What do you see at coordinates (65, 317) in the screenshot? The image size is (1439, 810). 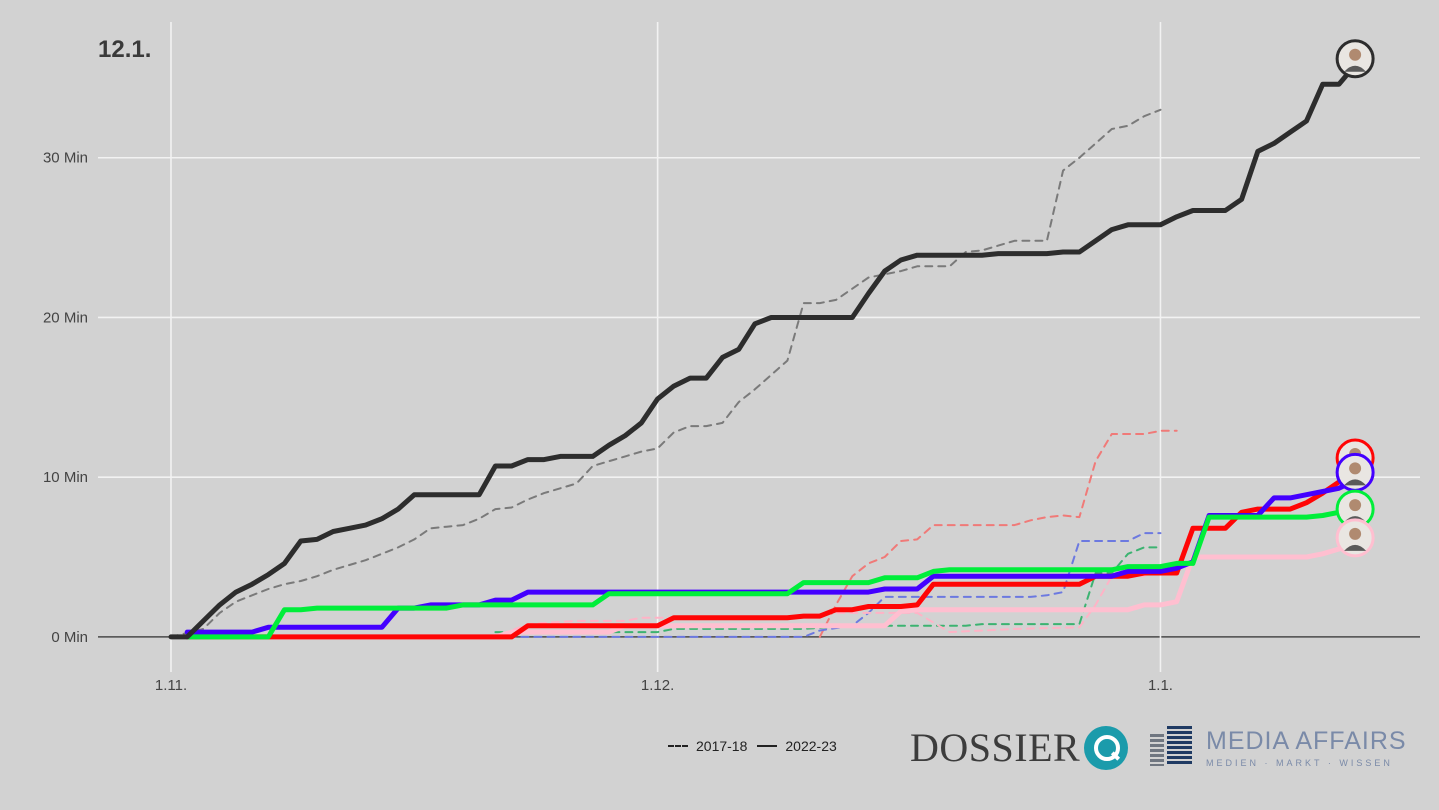 I see `y-tick-label: 20 Min` at bounding box center [65, 317].